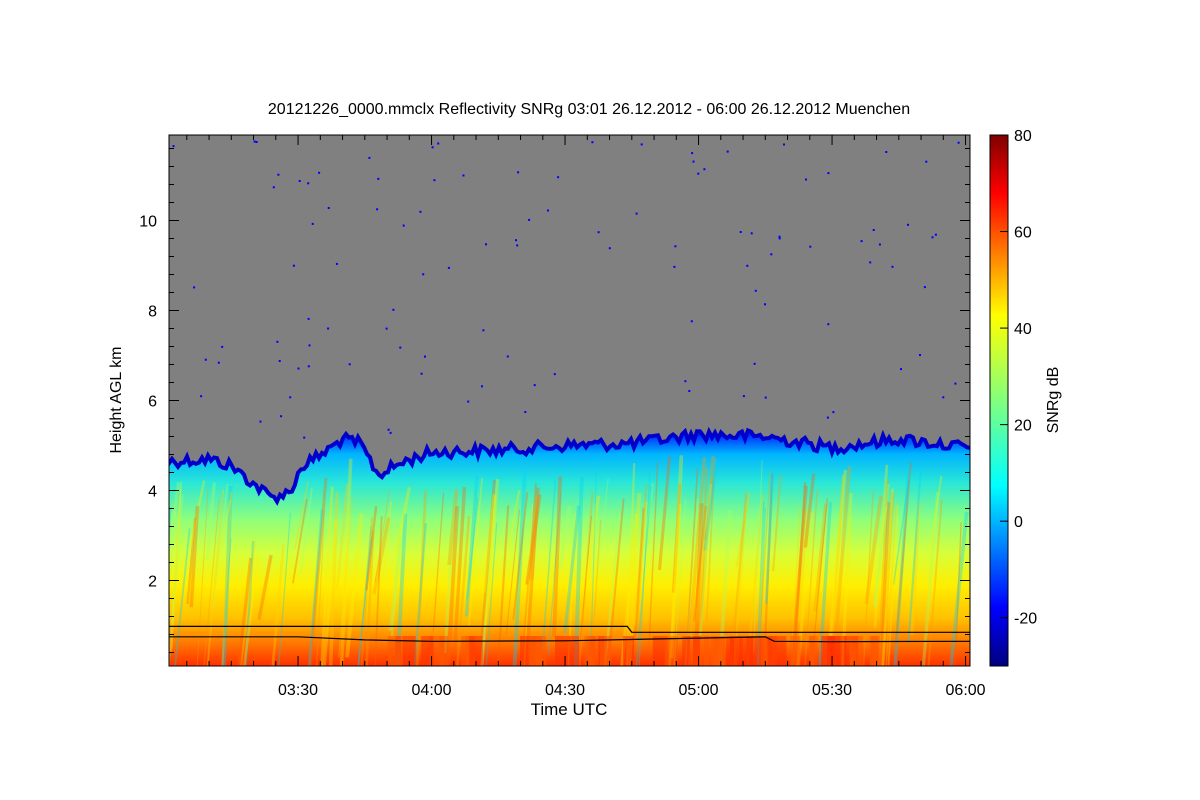 Image resolution: width=1200 pixels, height=800 pixels. What do you see at coordinates (152, 402) in the screenshot?
I see `y-tick-label: 6` at bounding box center [152, 402].